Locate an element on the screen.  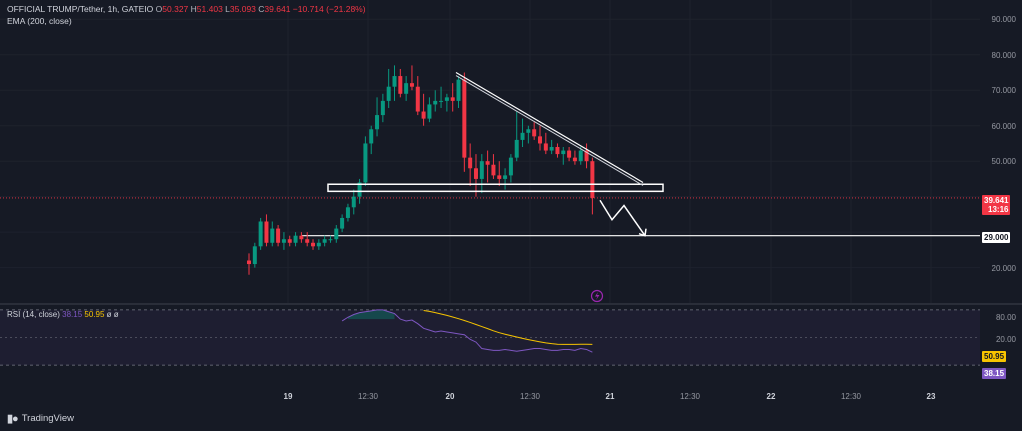
change-value: −10.714 (−21.28%) is located at coordinates (329, 9).